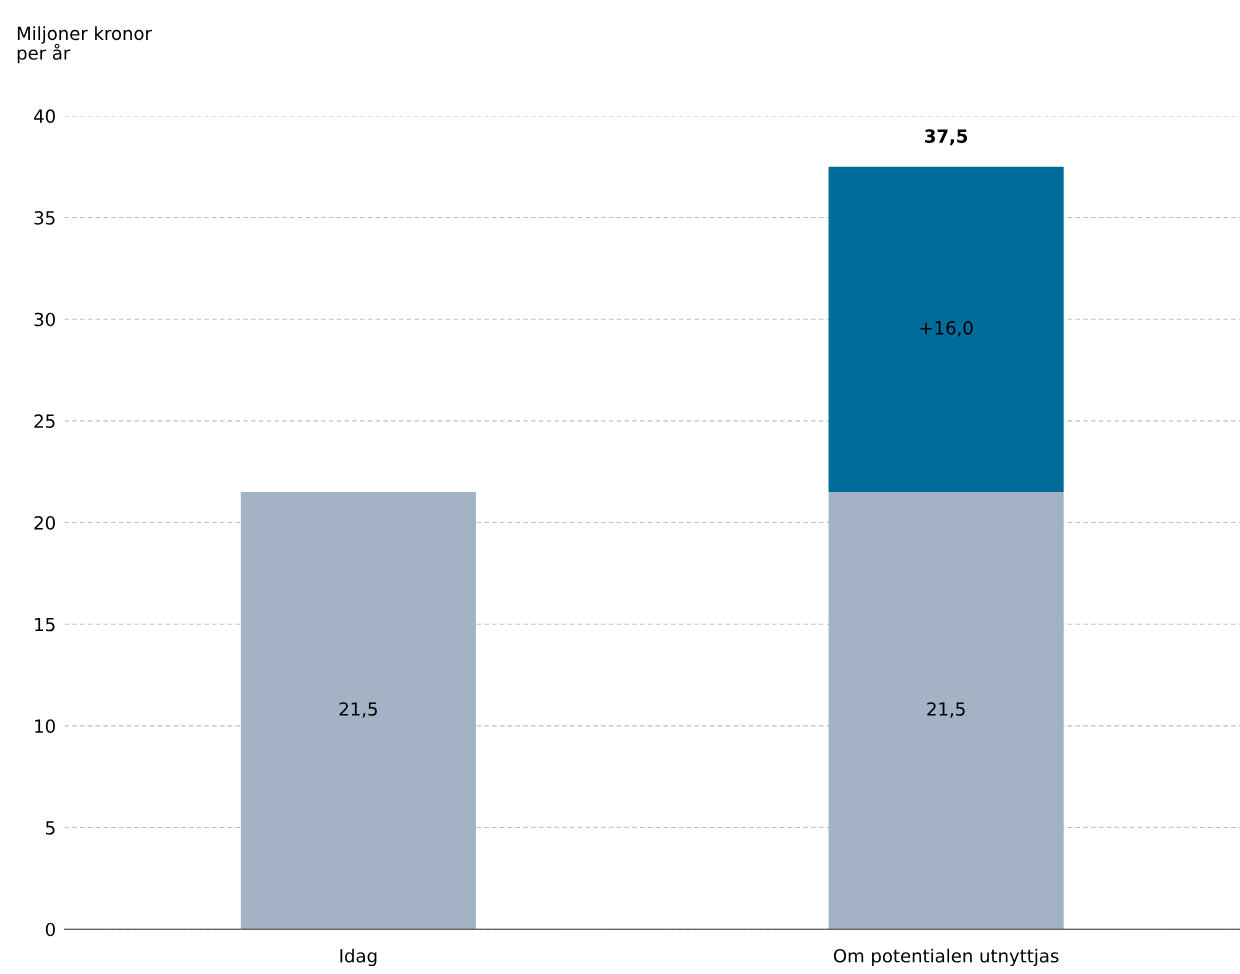 This screenshot has width=1240, height=974. What do you see at coordinates (946, 957) in the screenshot?
I see `x-tick-label: Om potentialen utnyttjas` at bounding box center [946, 957].